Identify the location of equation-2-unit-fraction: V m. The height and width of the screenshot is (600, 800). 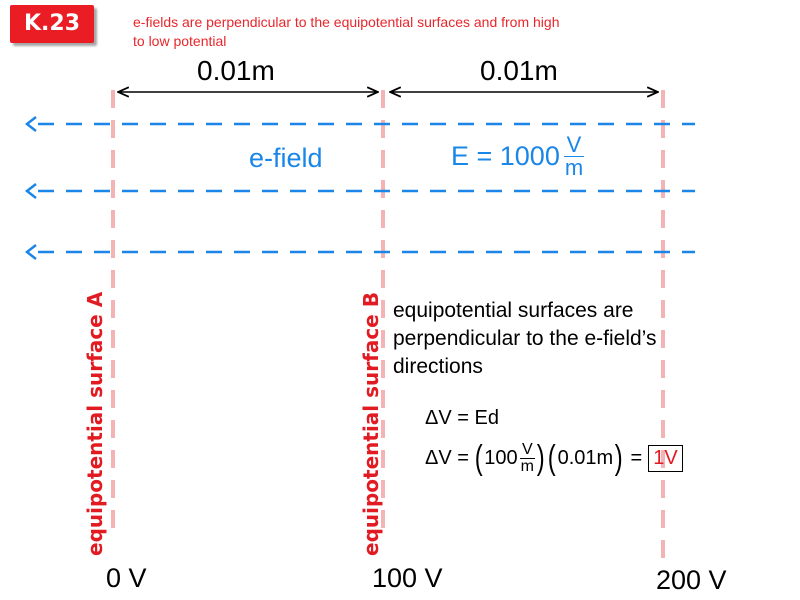
(527, 458).